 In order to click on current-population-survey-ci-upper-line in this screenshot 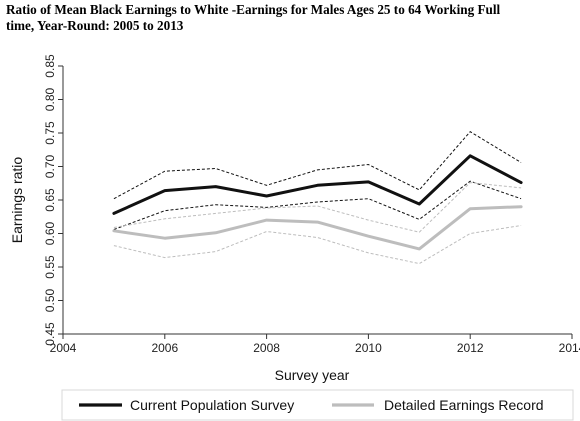, I will do `click(317, 165)`.